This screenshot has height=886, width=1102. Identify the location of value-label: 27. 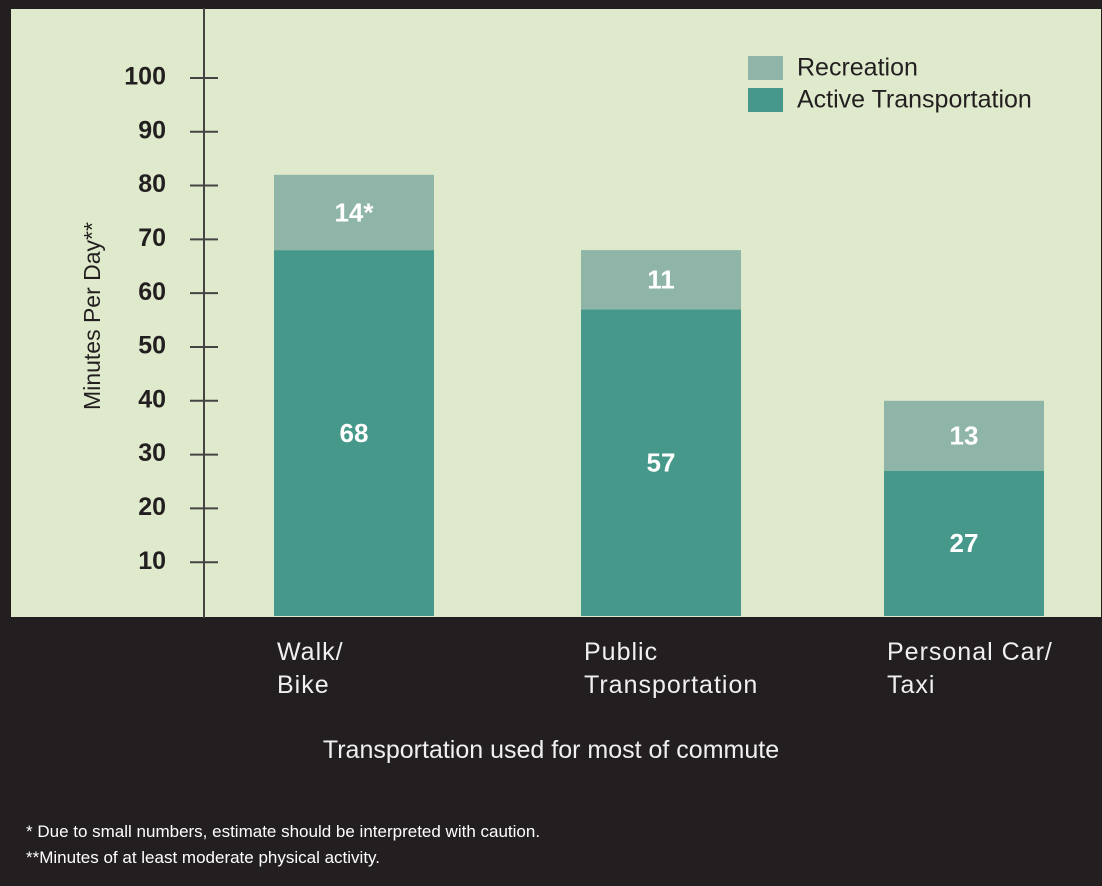
(964, 543).